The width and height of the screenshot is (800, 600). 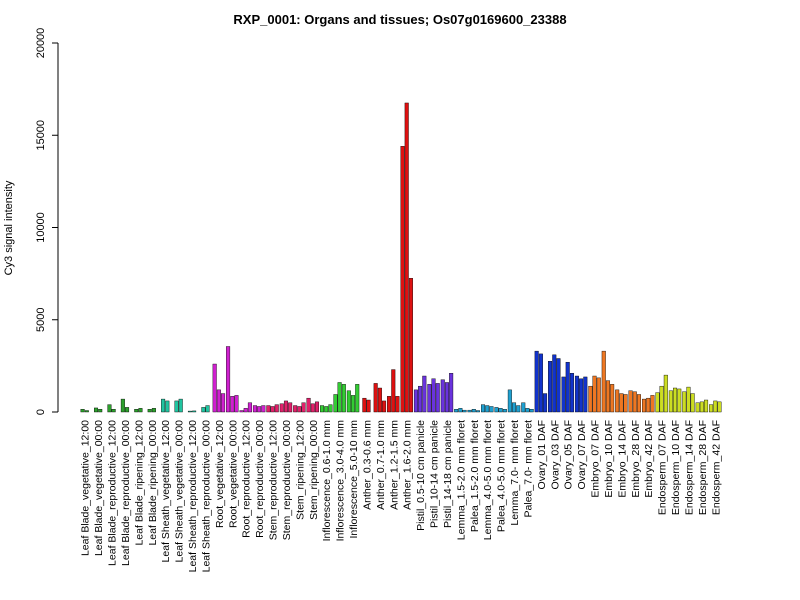 I want to click on x-tick-label: Inflorescence_3.0-4.0 mm, so click(x=341, y=481).